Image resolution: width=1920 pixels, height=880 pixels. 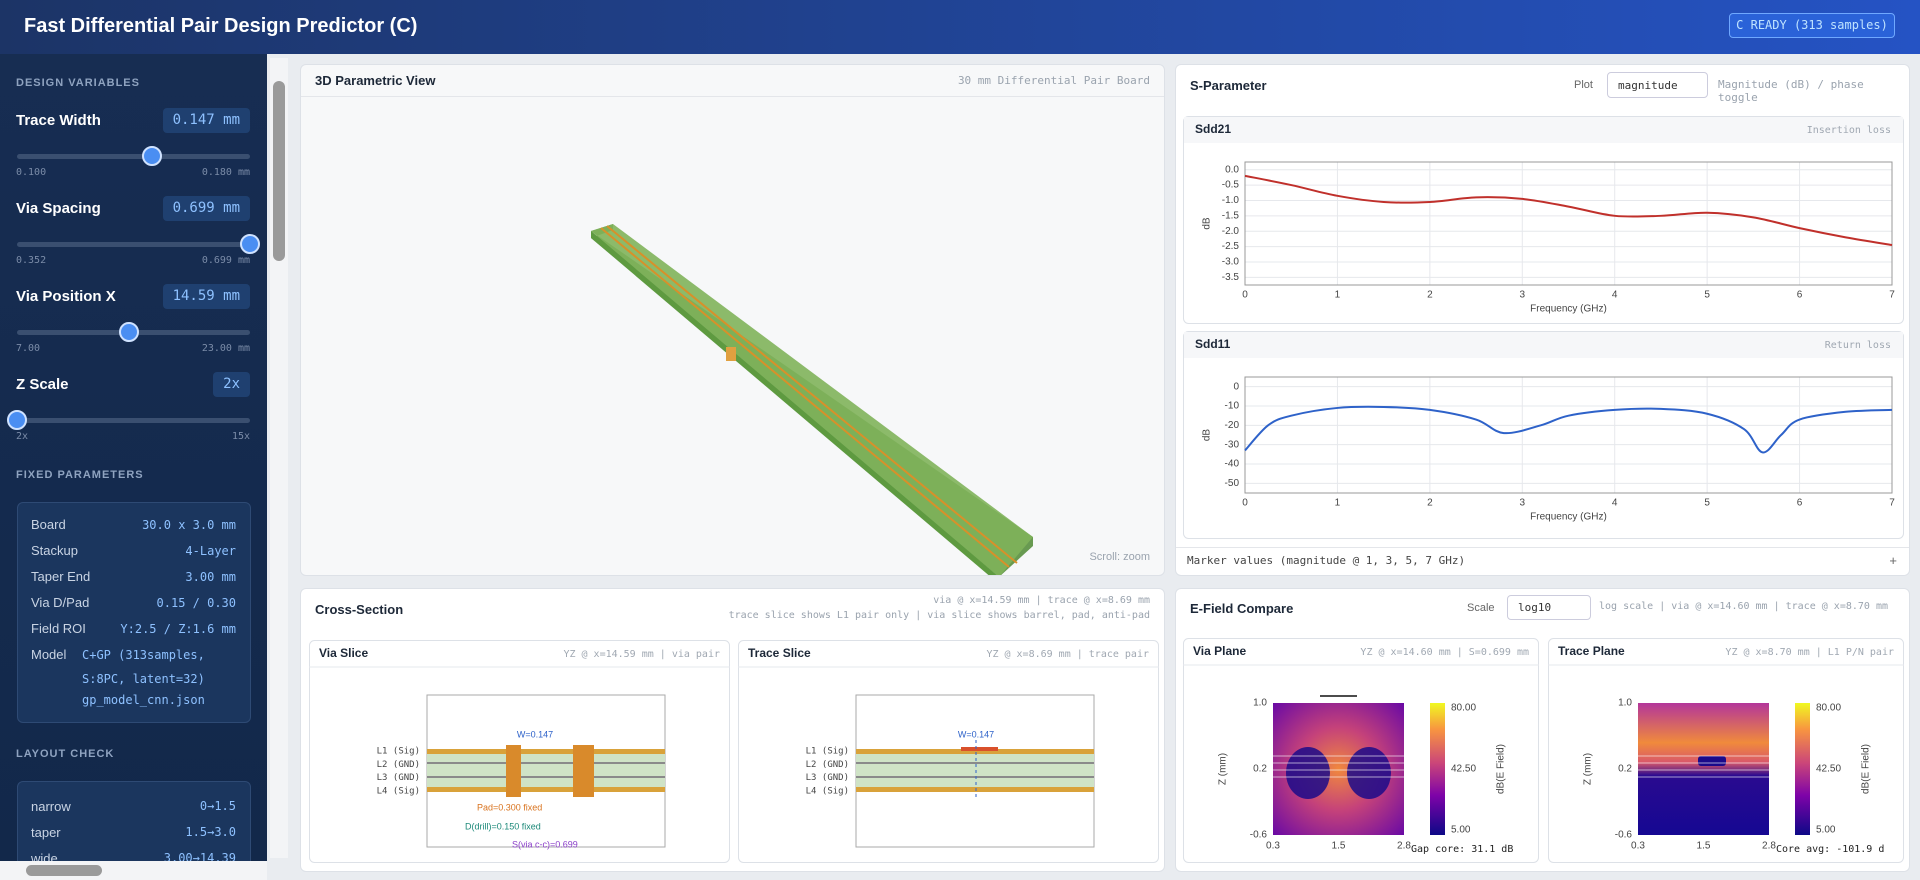 What do you see at coordinates (51, 806) in the screenshot?
I see `check-key: narrow` at bounding box center [51, 806].